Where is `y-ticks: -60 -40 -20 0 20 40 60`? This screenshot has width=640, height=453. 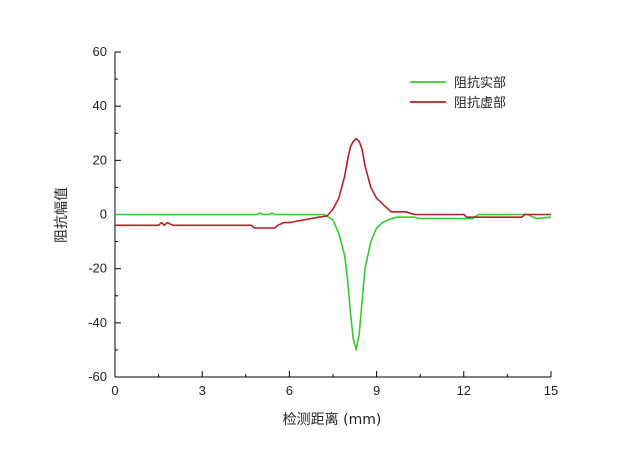
y-ticks: -60 -40 -20 0 20 40 60 is located at coordinates (104, 214).